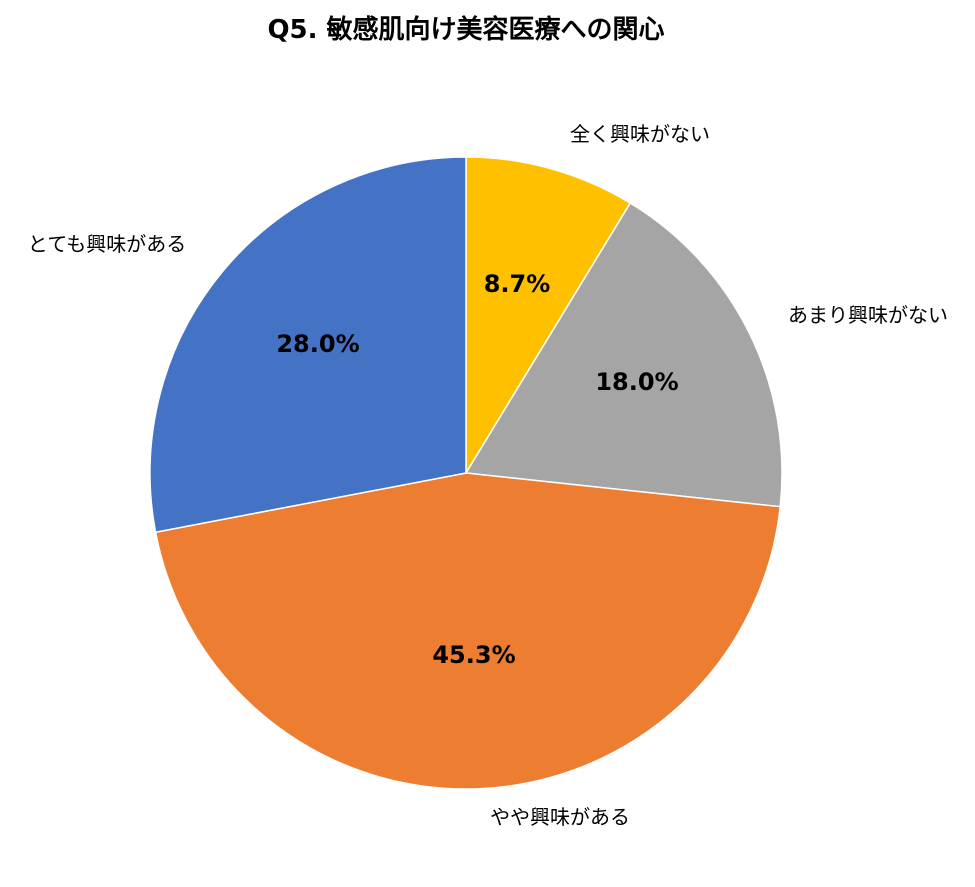 The width and height of the screenshot is (975, 887). Describe the element at coordinates (636, 382) in the screenshot. I see `slice-value-label-2: 18.0%` at that location.